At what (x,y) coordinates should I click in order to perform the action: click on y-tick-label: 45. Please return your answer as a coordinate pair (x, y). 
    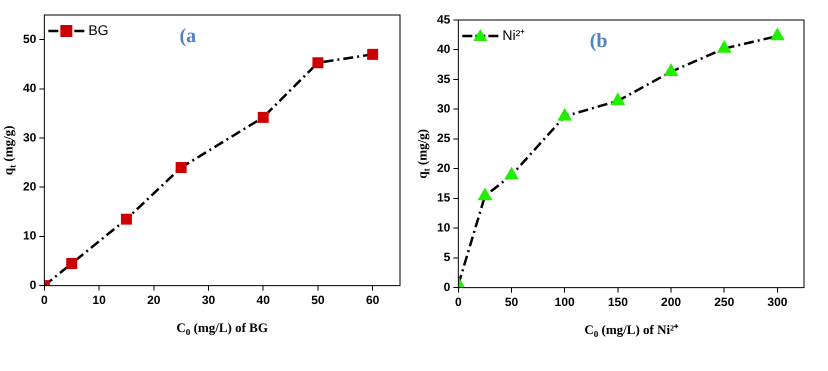
    Looking at the image, I should click on (443, 19).